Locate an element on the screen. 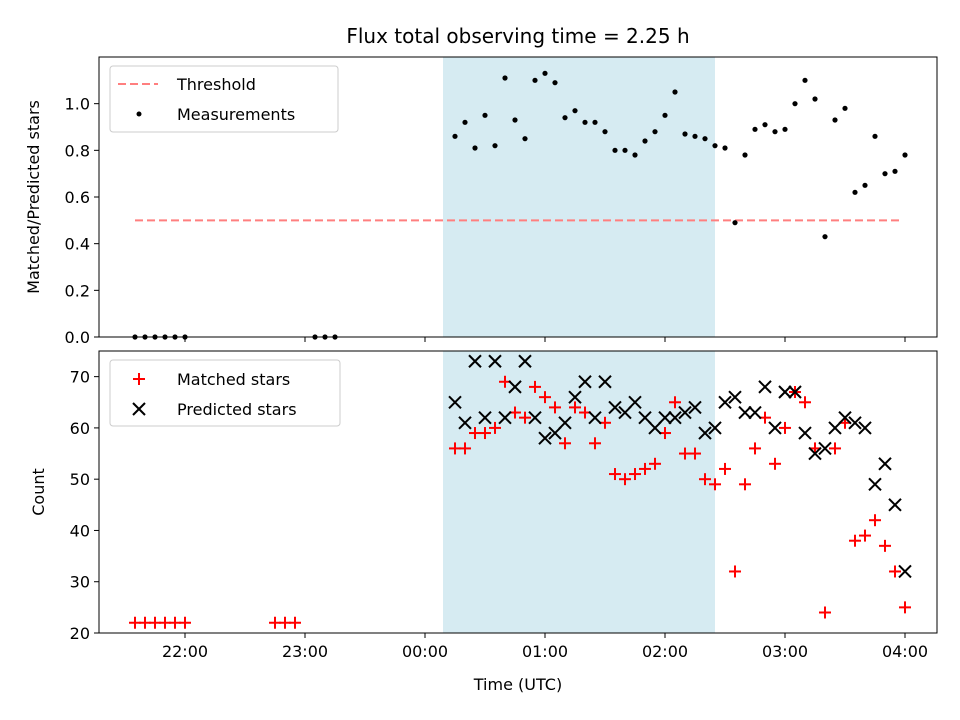 Image resolution: width=960 pixels, height=720 pixels. chart-title: Flux total observing time = 2.25 h is located at coordinates (517, 36).